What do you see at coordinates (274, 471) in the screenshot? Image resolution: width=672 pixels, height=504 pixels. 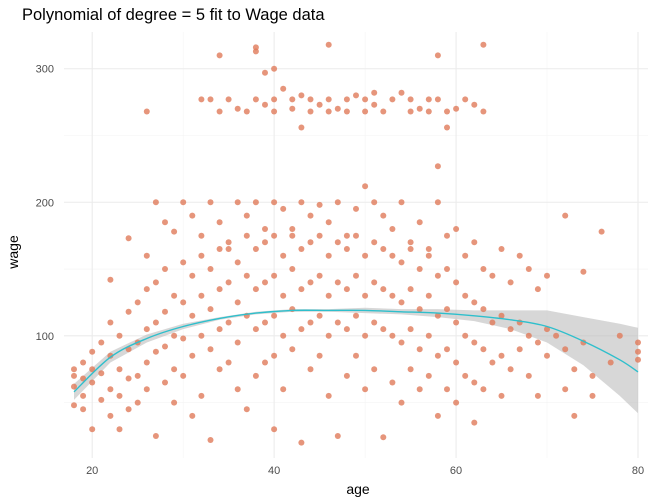 I see `x-tick-label: 40` at bounding box center [274, 471].